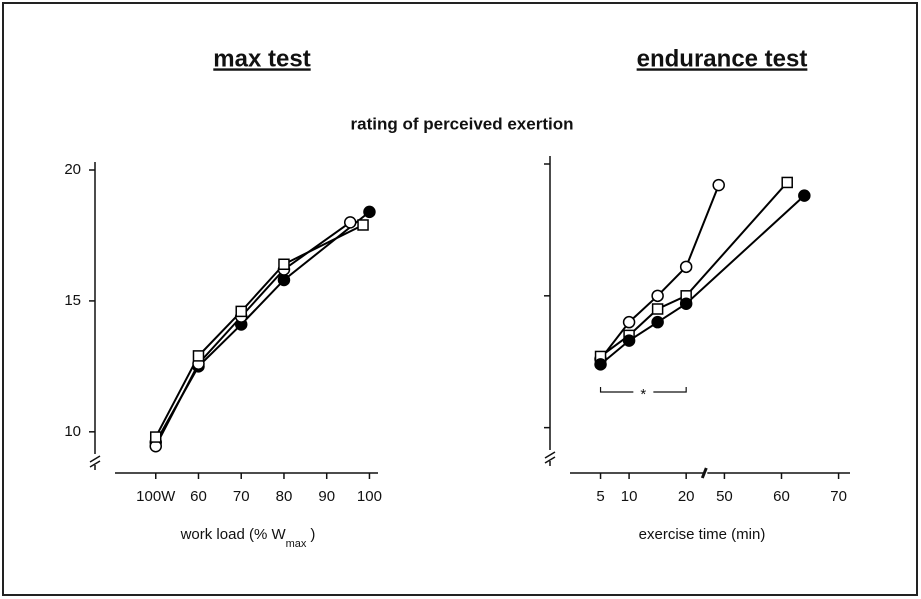 The height and width of the screenshot is (599, 921). I want to click on x-tick-label: 100, so click(369, 496).